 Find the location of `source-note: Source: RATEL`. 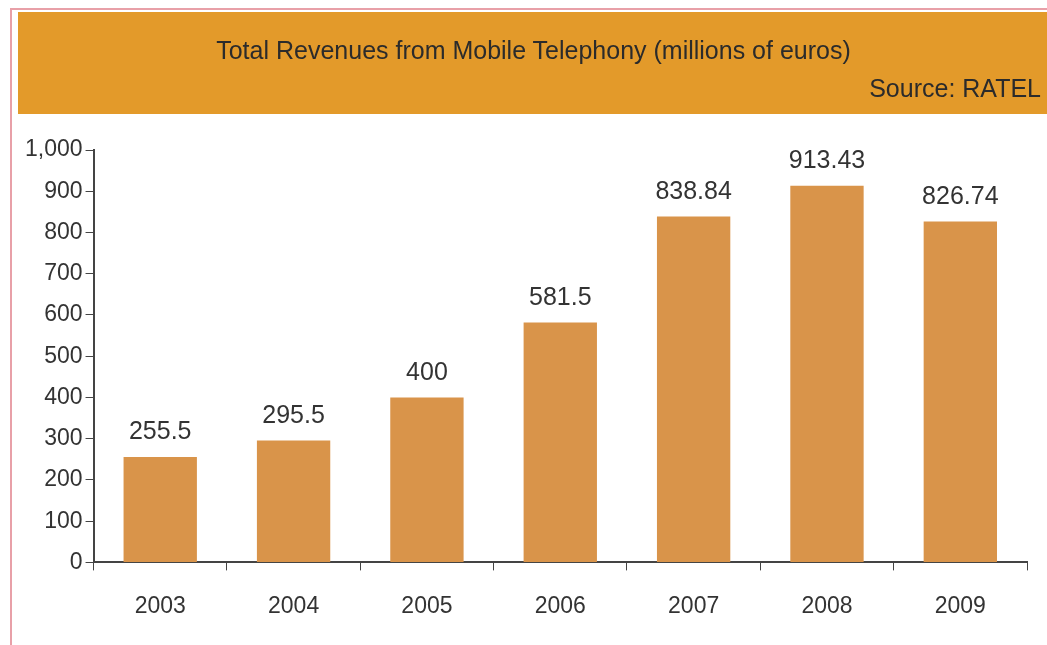

source-note: Source: RATEL is located at coordinates (955, 88).